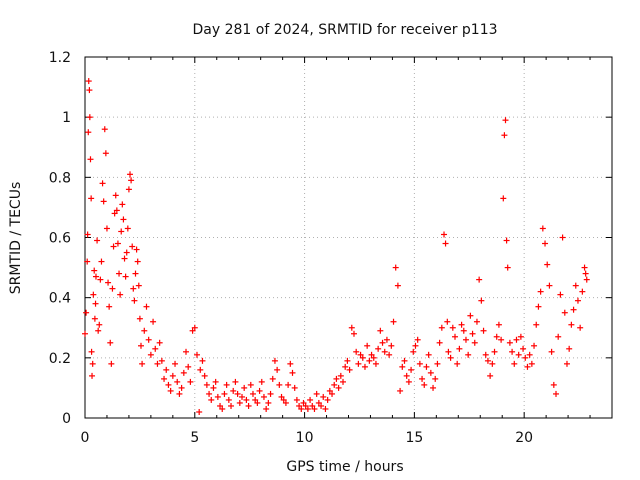  Describe the element at coordinates (194, 438) in the screenshot. I see `x-tick-label: 5` at that location.